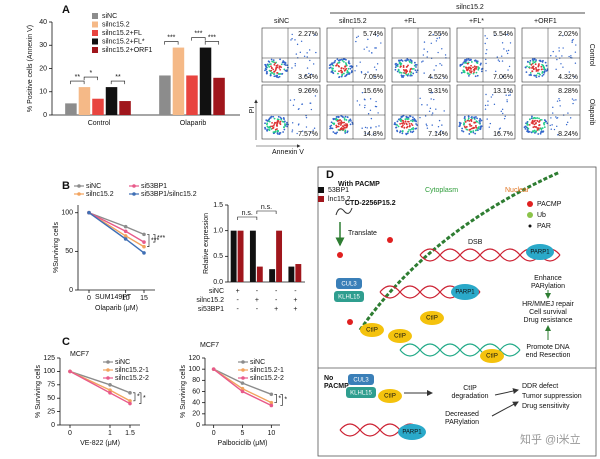  What do you see at coordinates (257, 291) in the screenshot?
I see `table-cell: -` at bounding box center [257, 291].